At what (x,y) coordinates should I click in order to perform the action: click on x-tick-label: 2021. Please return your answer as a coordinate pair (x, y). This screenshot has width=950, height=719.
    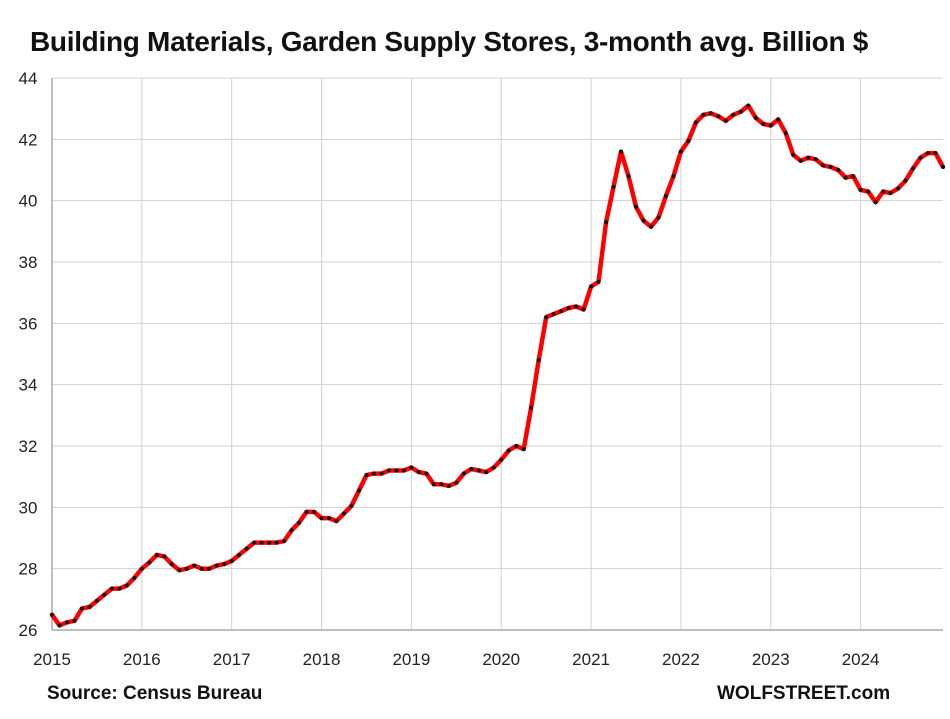
    Looking at the image, I should click on (591, 659).